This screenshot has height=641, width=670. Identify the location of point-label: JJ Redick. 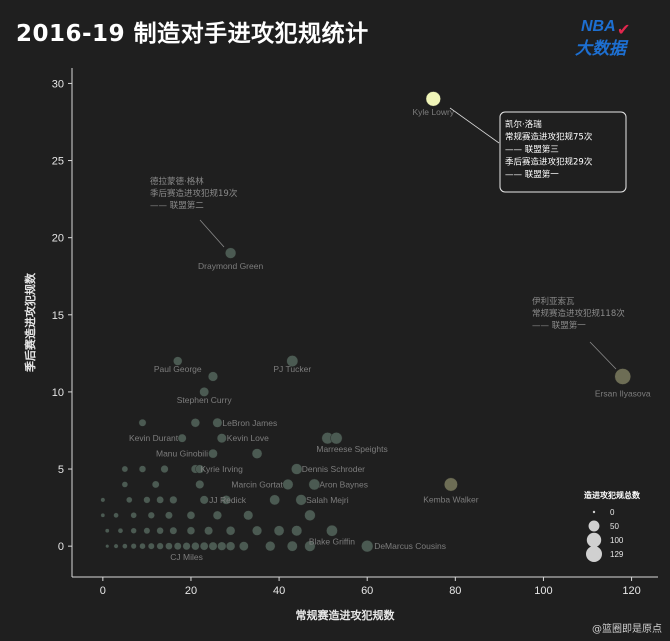
(228, 500).